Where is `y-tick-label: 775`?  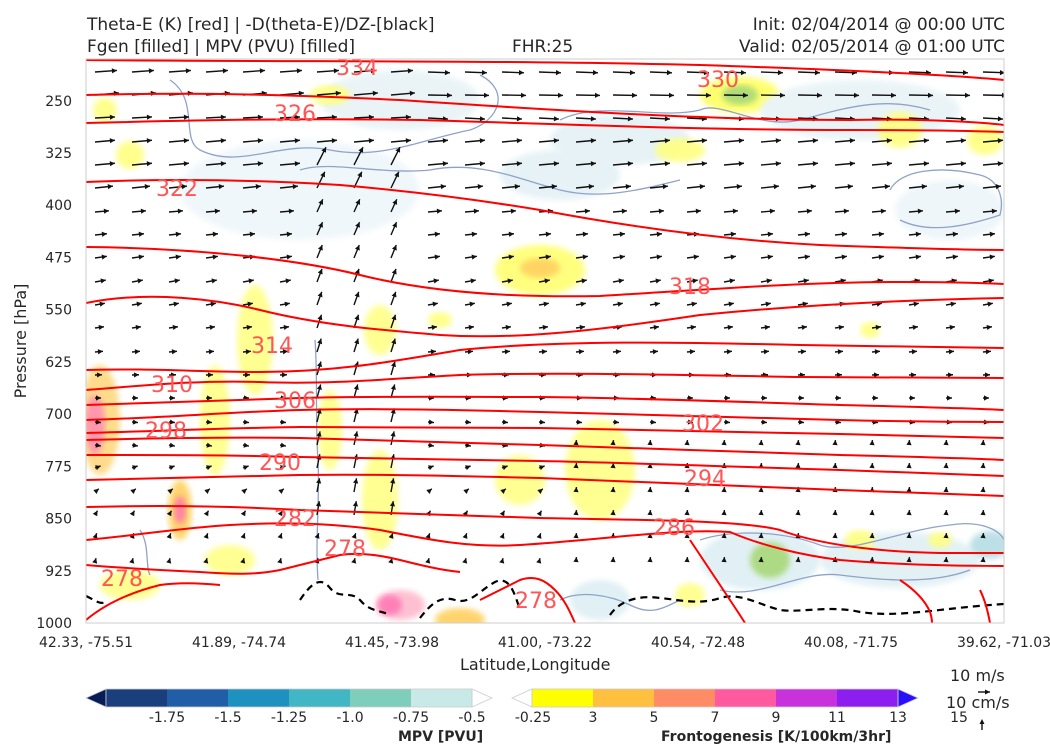 y-tick-label: 775 is located at coordinates (58, 467).